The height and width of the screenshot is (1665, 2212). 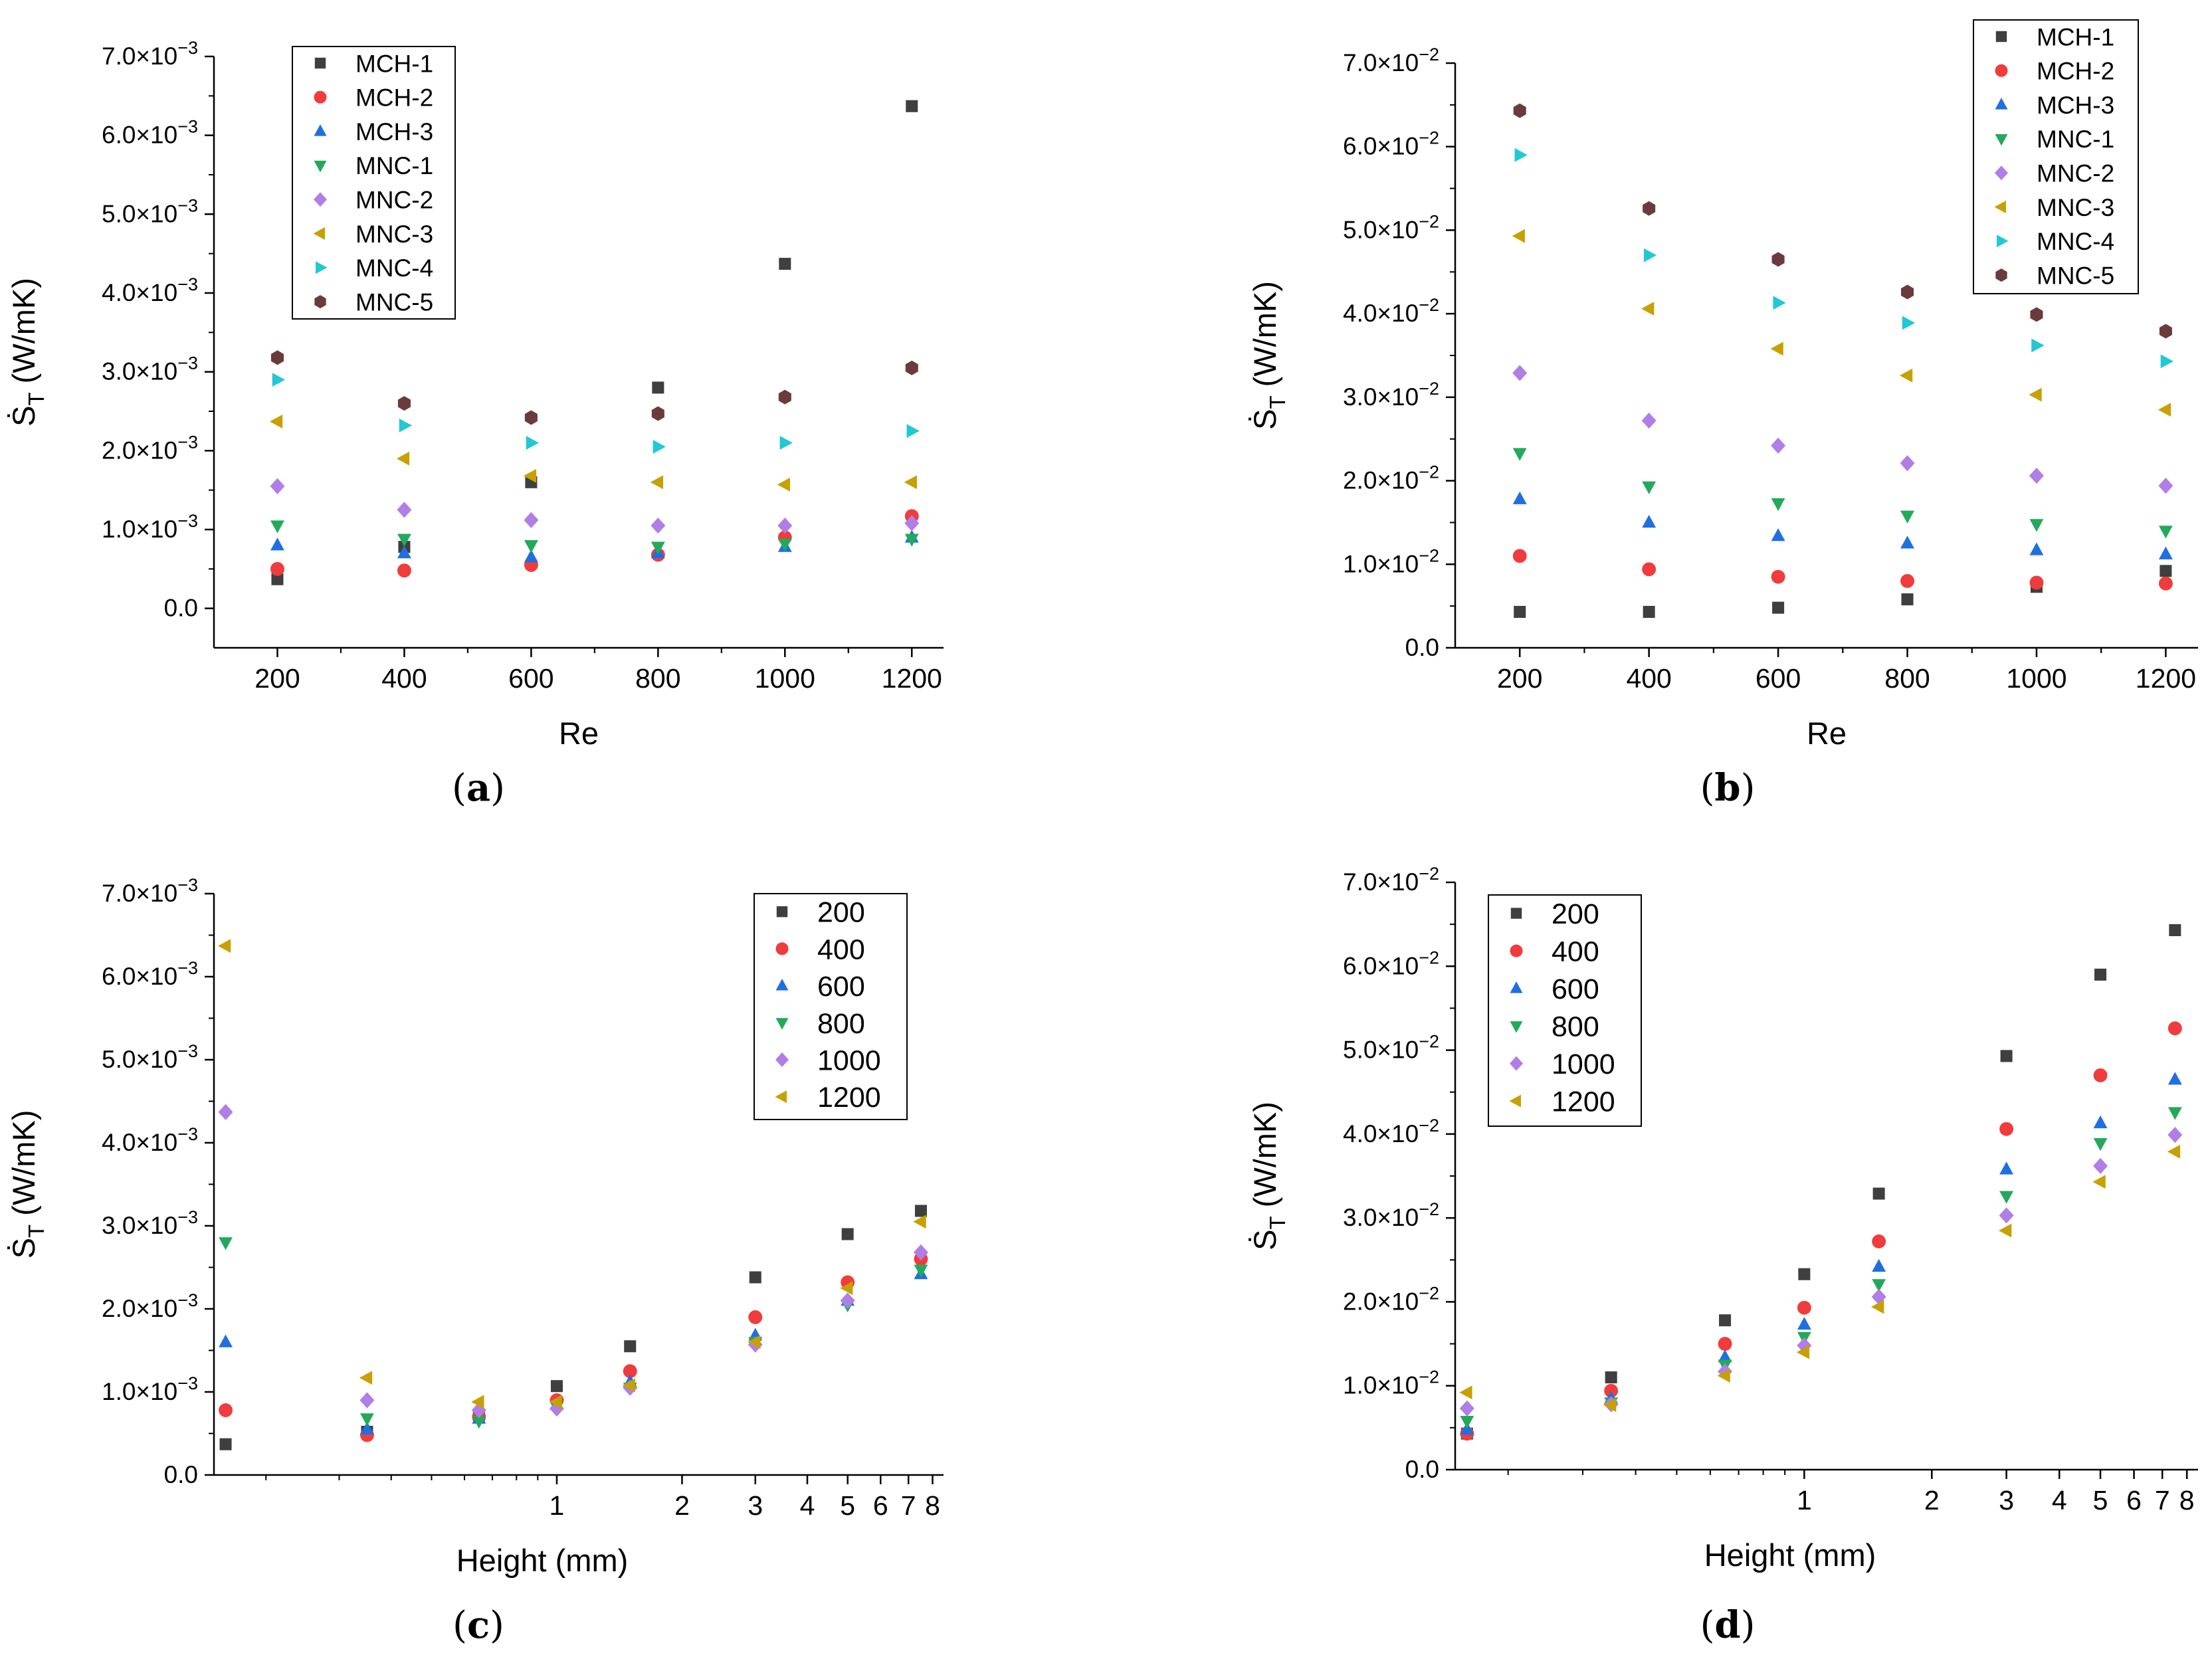 What do you see at coordinates (1391, 1299) in the screenshot?
I see `y-tick-label: 2.0×10⁻²` at bounding box center [1391, 1299].